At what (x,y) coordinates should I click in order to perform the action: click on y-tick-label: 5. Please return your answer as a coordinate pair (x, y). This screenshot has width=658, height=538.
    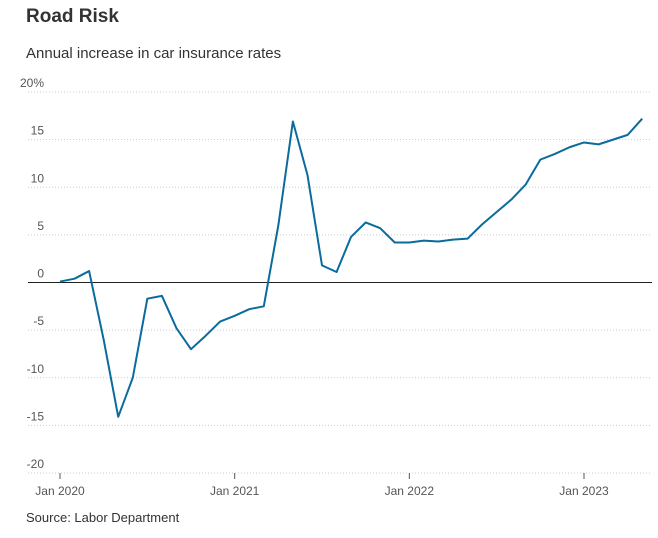
    Looking at the image, I should click on (40, 226).